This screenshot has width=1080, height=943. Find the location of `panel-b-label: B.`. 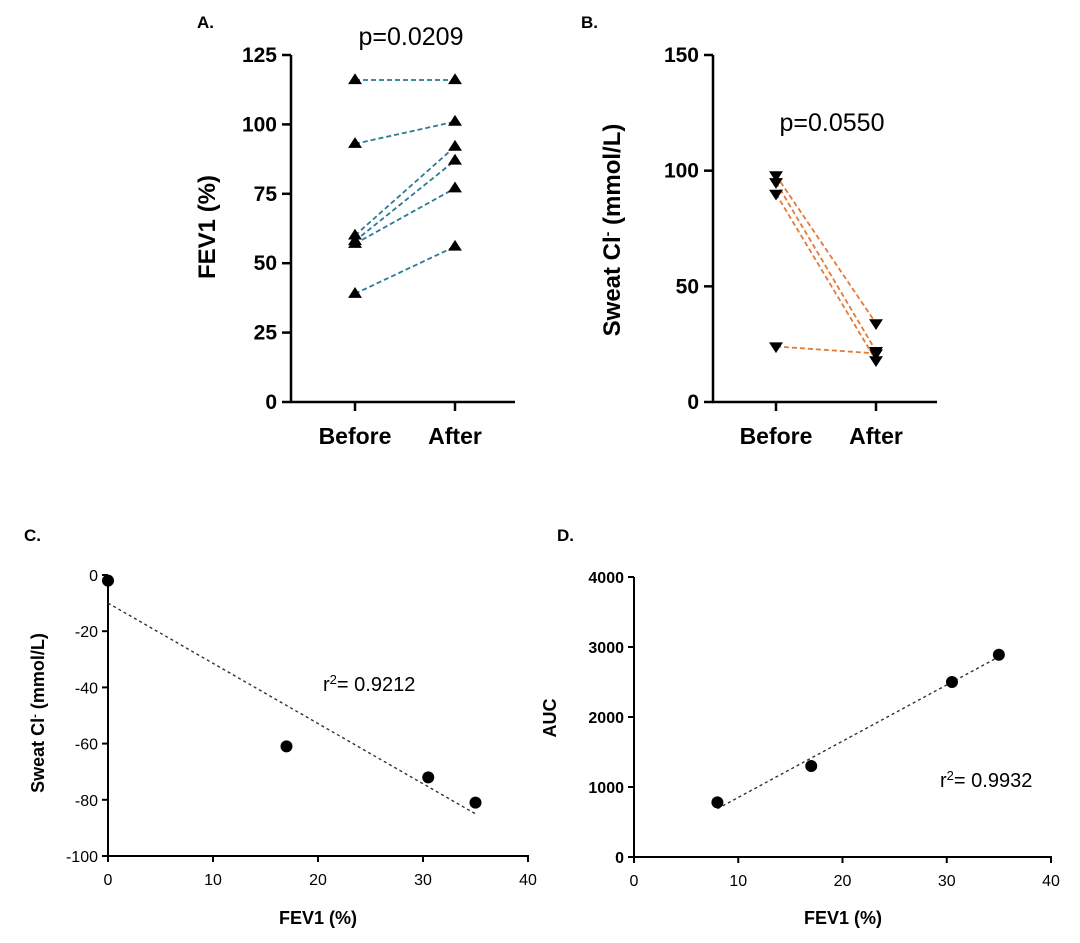

panel-b-label: B. is located at coordinates (589, 22).